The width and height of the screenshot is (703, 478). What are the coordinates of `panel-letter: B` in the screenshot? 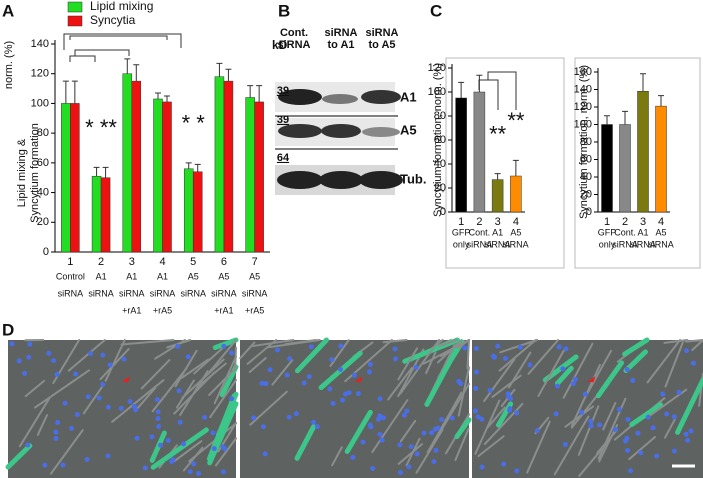 It's located at (284, 10).